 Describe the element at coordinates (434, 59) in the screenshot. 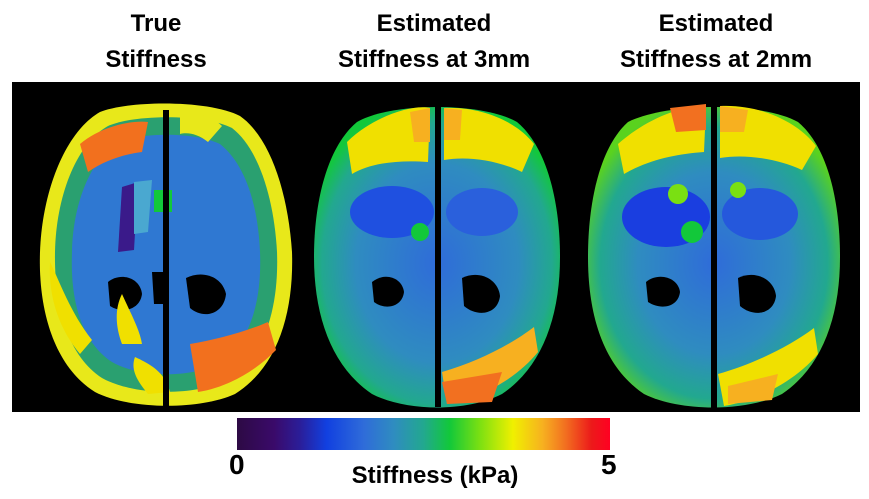

I see `panel2-title-line2: Stiffness at 3mm` at that location.